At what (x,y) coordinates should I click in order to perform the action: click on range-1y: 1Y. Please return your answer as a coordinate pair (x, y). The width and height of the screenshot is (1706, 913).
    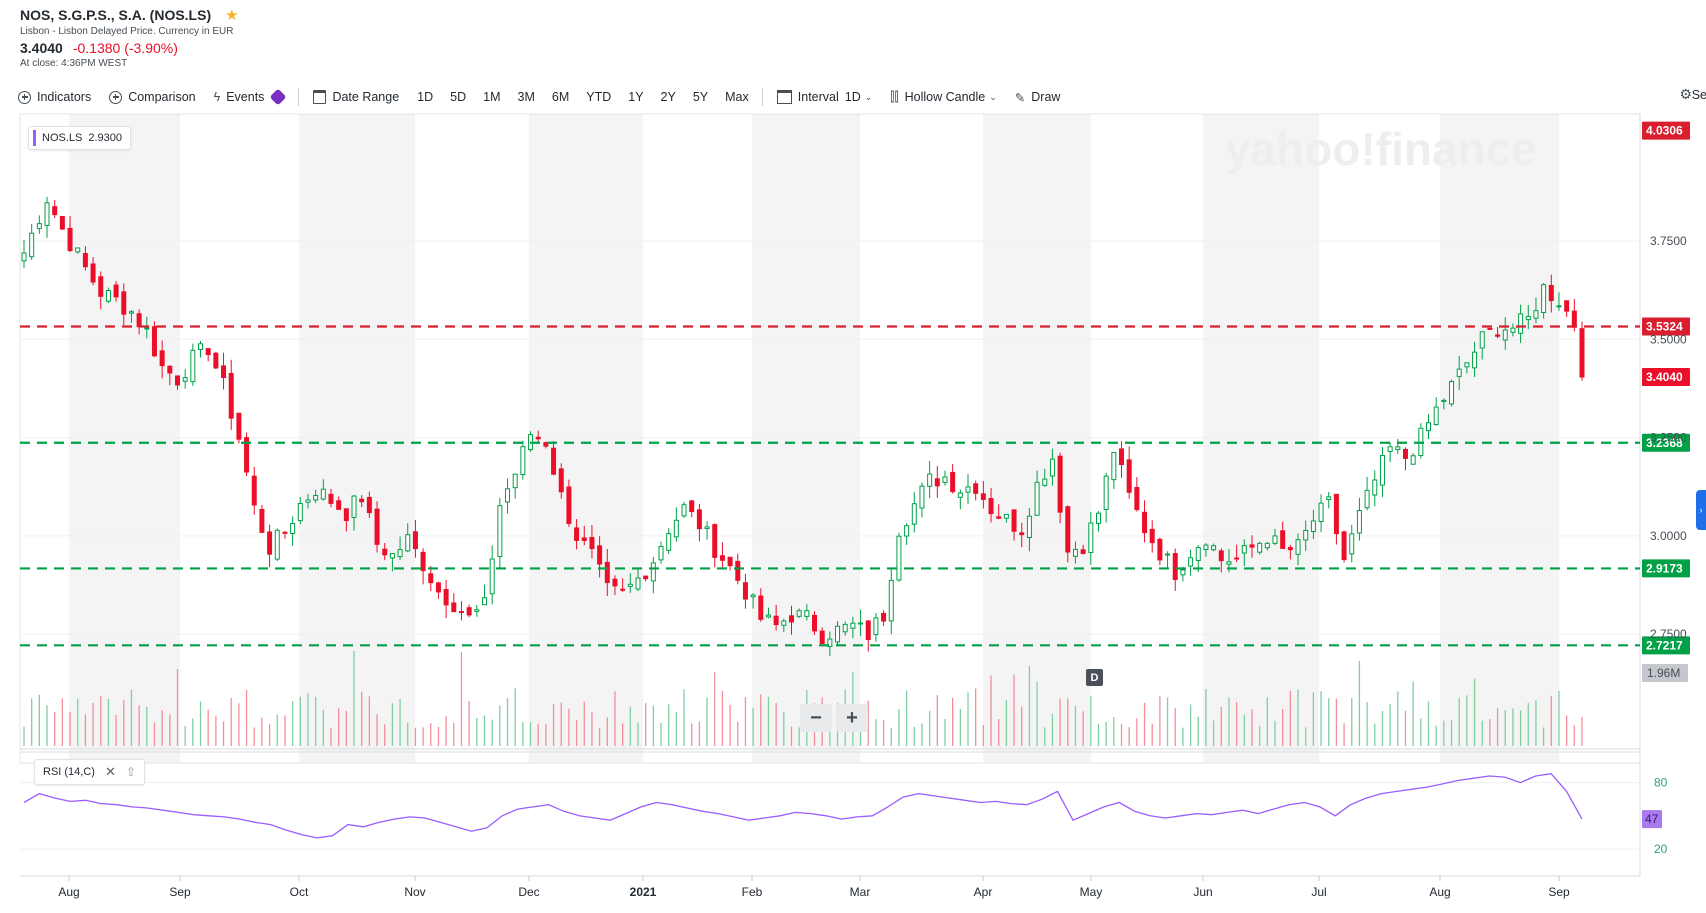
    Looking at the image, I should click on (636, 97).